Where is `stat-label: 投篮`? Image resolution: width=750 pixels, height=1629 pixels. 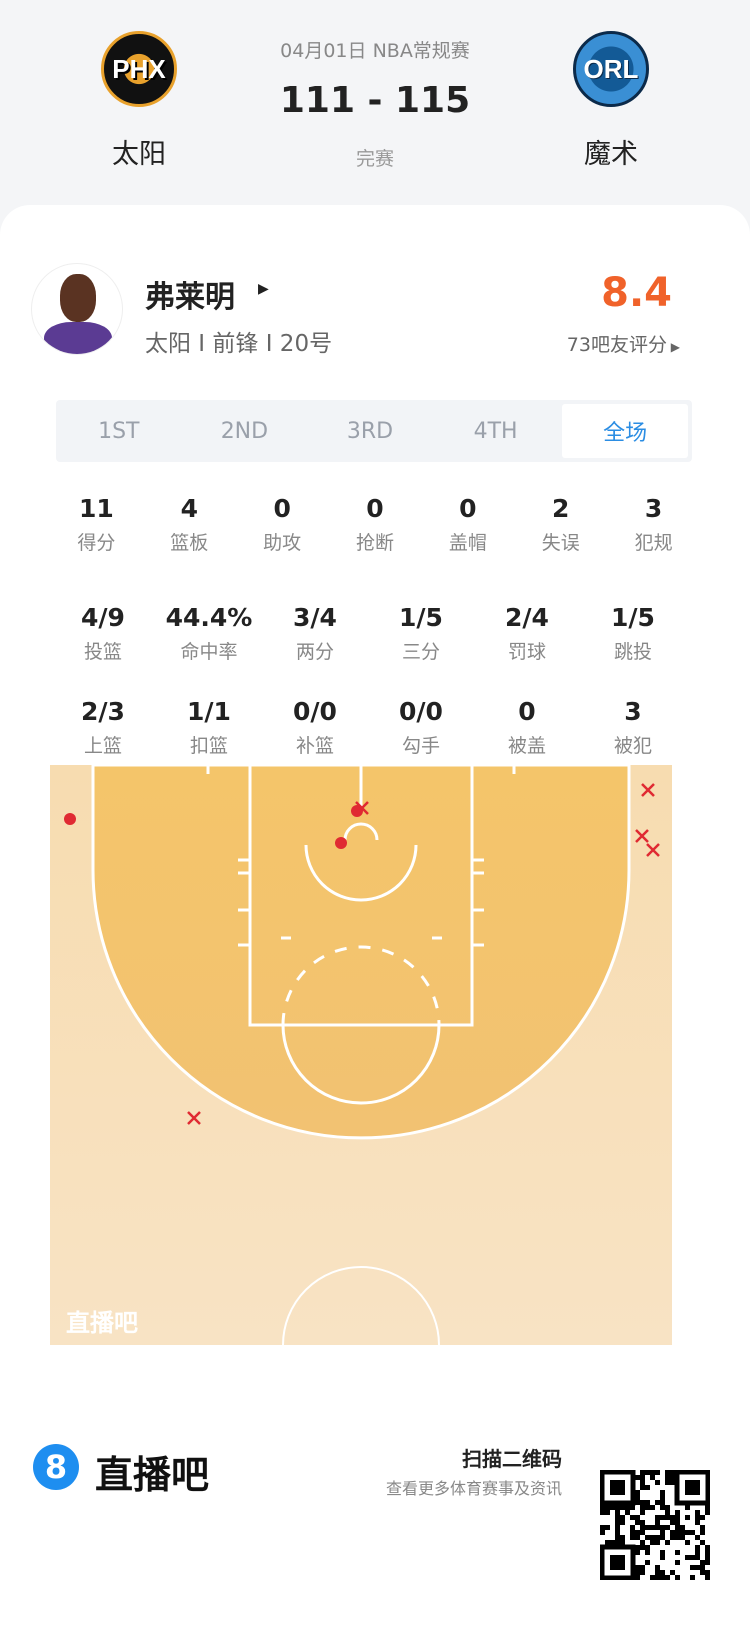 stat-label: 投篮 is located at coordinates (102, 652).